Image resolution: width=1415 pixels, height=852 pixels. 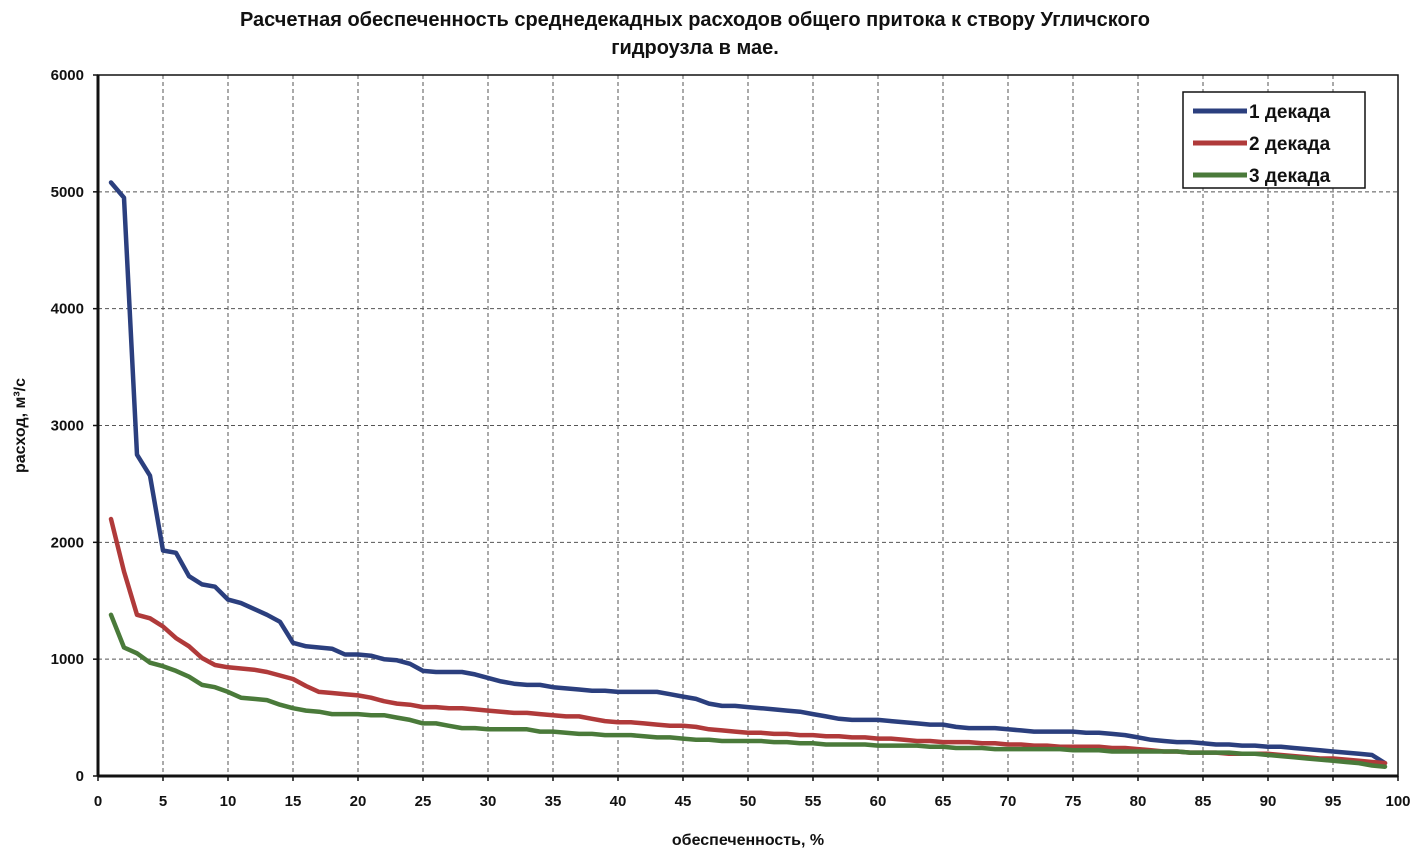 I want to click on x-tick-label: 65, so click(x=943, y=801).